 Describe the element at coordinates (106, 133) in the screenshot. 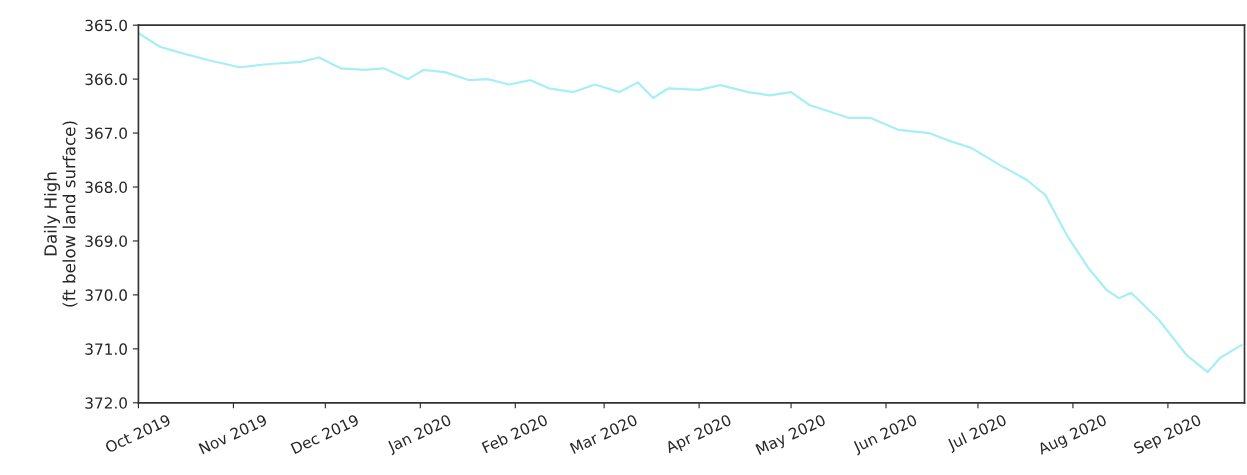

I see `y-tick-label: 367.0` at that location.